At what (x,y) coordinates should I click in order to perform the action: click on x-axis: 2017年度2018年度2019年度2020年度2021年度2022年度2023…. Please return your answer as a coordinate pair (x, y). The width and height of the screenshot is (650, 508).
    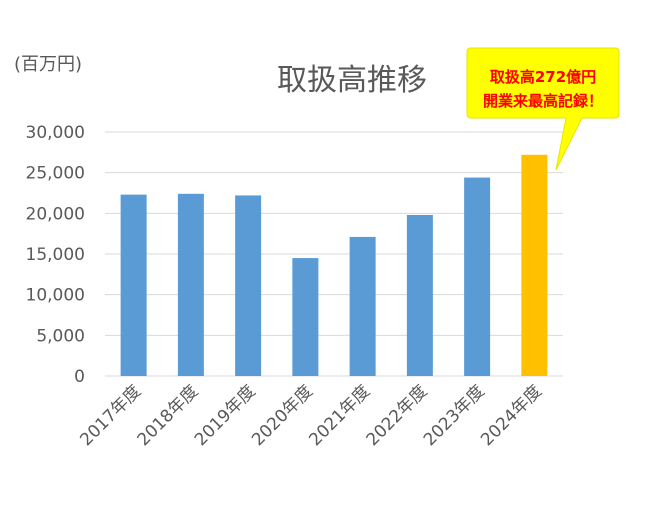
    Looking at the image, I should click on (311, 415).